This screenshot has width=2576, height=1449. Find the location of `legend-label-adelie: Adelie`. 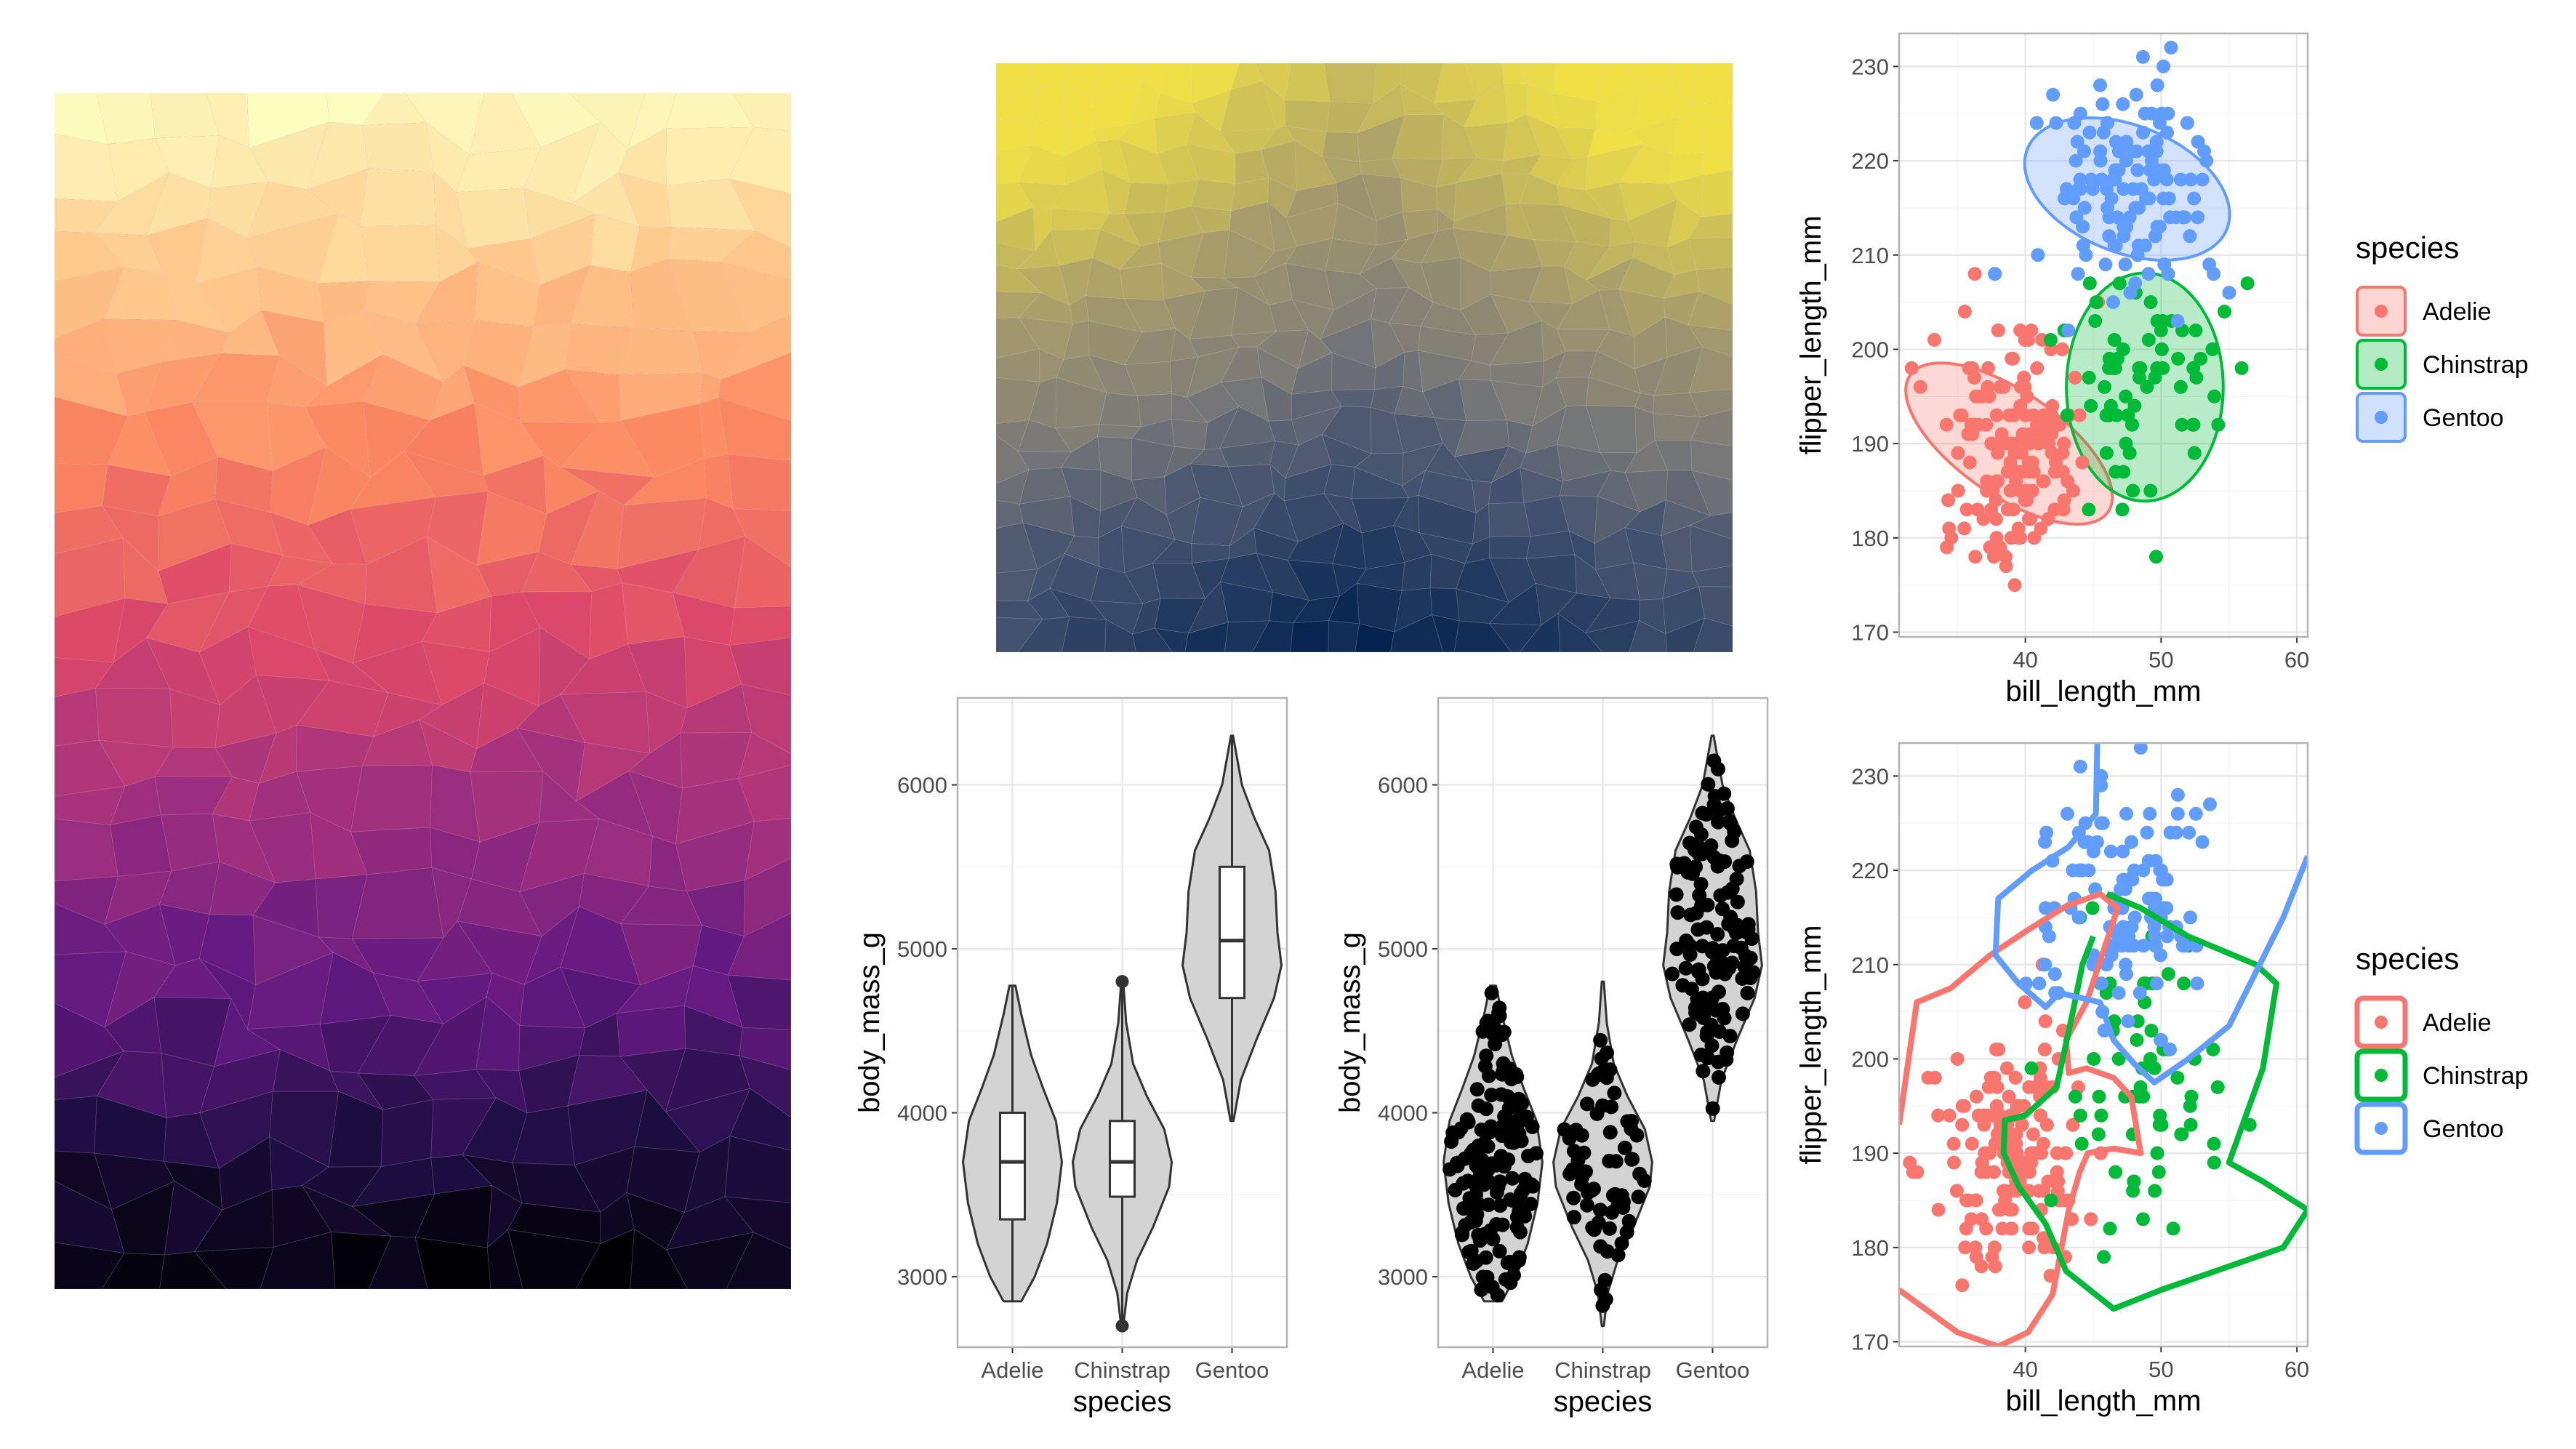

legend-label-adelie: Adelie is located at coordinates (2457, 312).